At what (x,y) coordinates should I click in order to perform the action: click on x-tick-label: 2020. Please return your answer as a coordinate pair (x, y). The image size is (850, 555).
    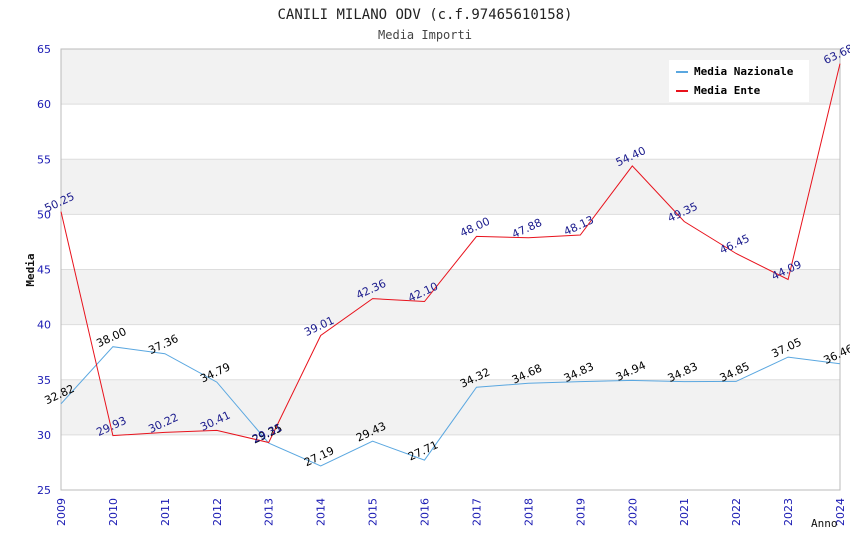
    Looking at the image, I should click on (632, 512).